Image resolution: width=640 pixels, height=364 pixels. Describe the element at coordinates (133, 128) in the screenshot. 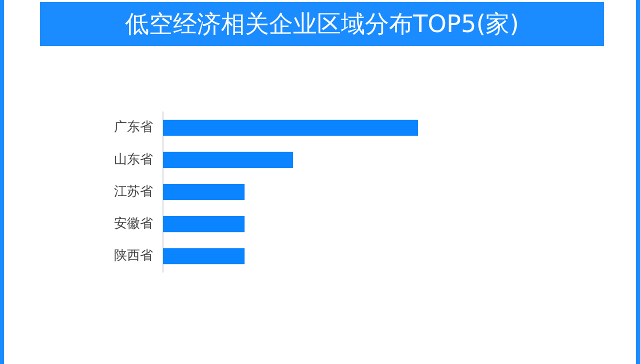

I see `y-tick-label: 广东省` at that location.